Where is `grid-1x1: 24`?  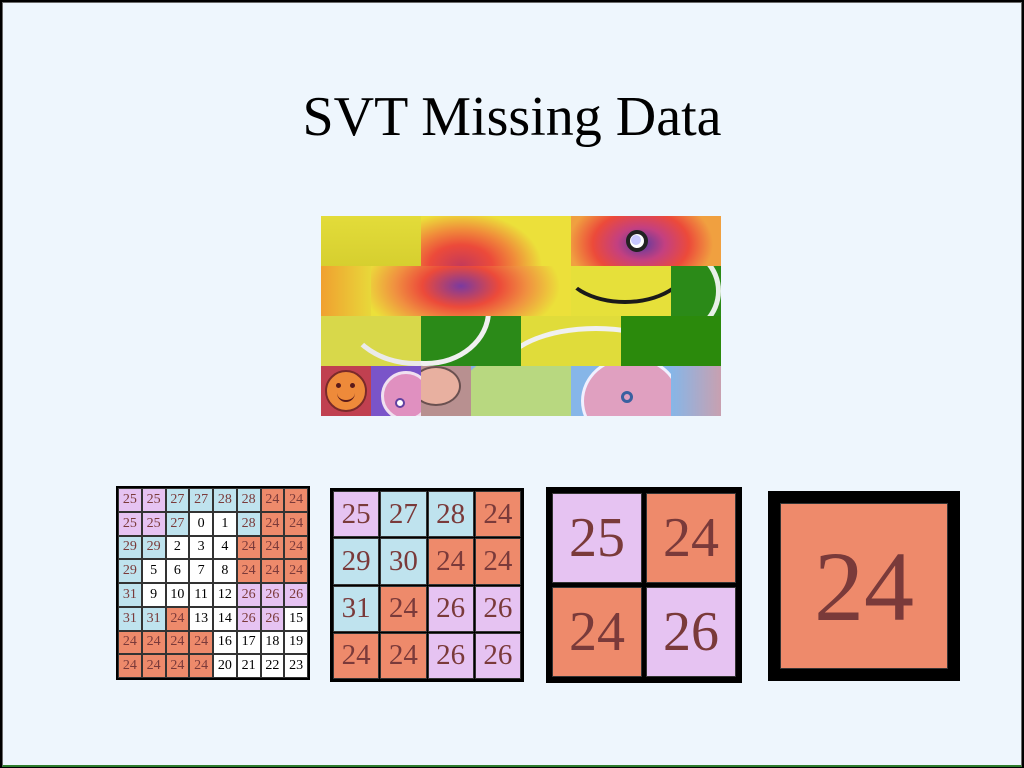
grid-1x1: 24 is located at coordinates (864, 586).